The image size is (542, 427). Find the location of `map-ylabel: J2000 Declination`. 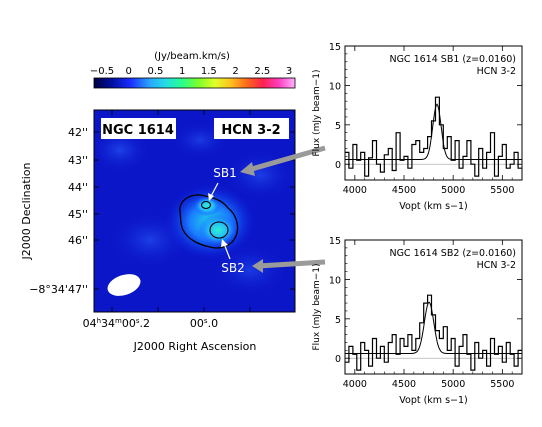

map-ylabel: J2000 Declination is located at coordinates (26, 212).